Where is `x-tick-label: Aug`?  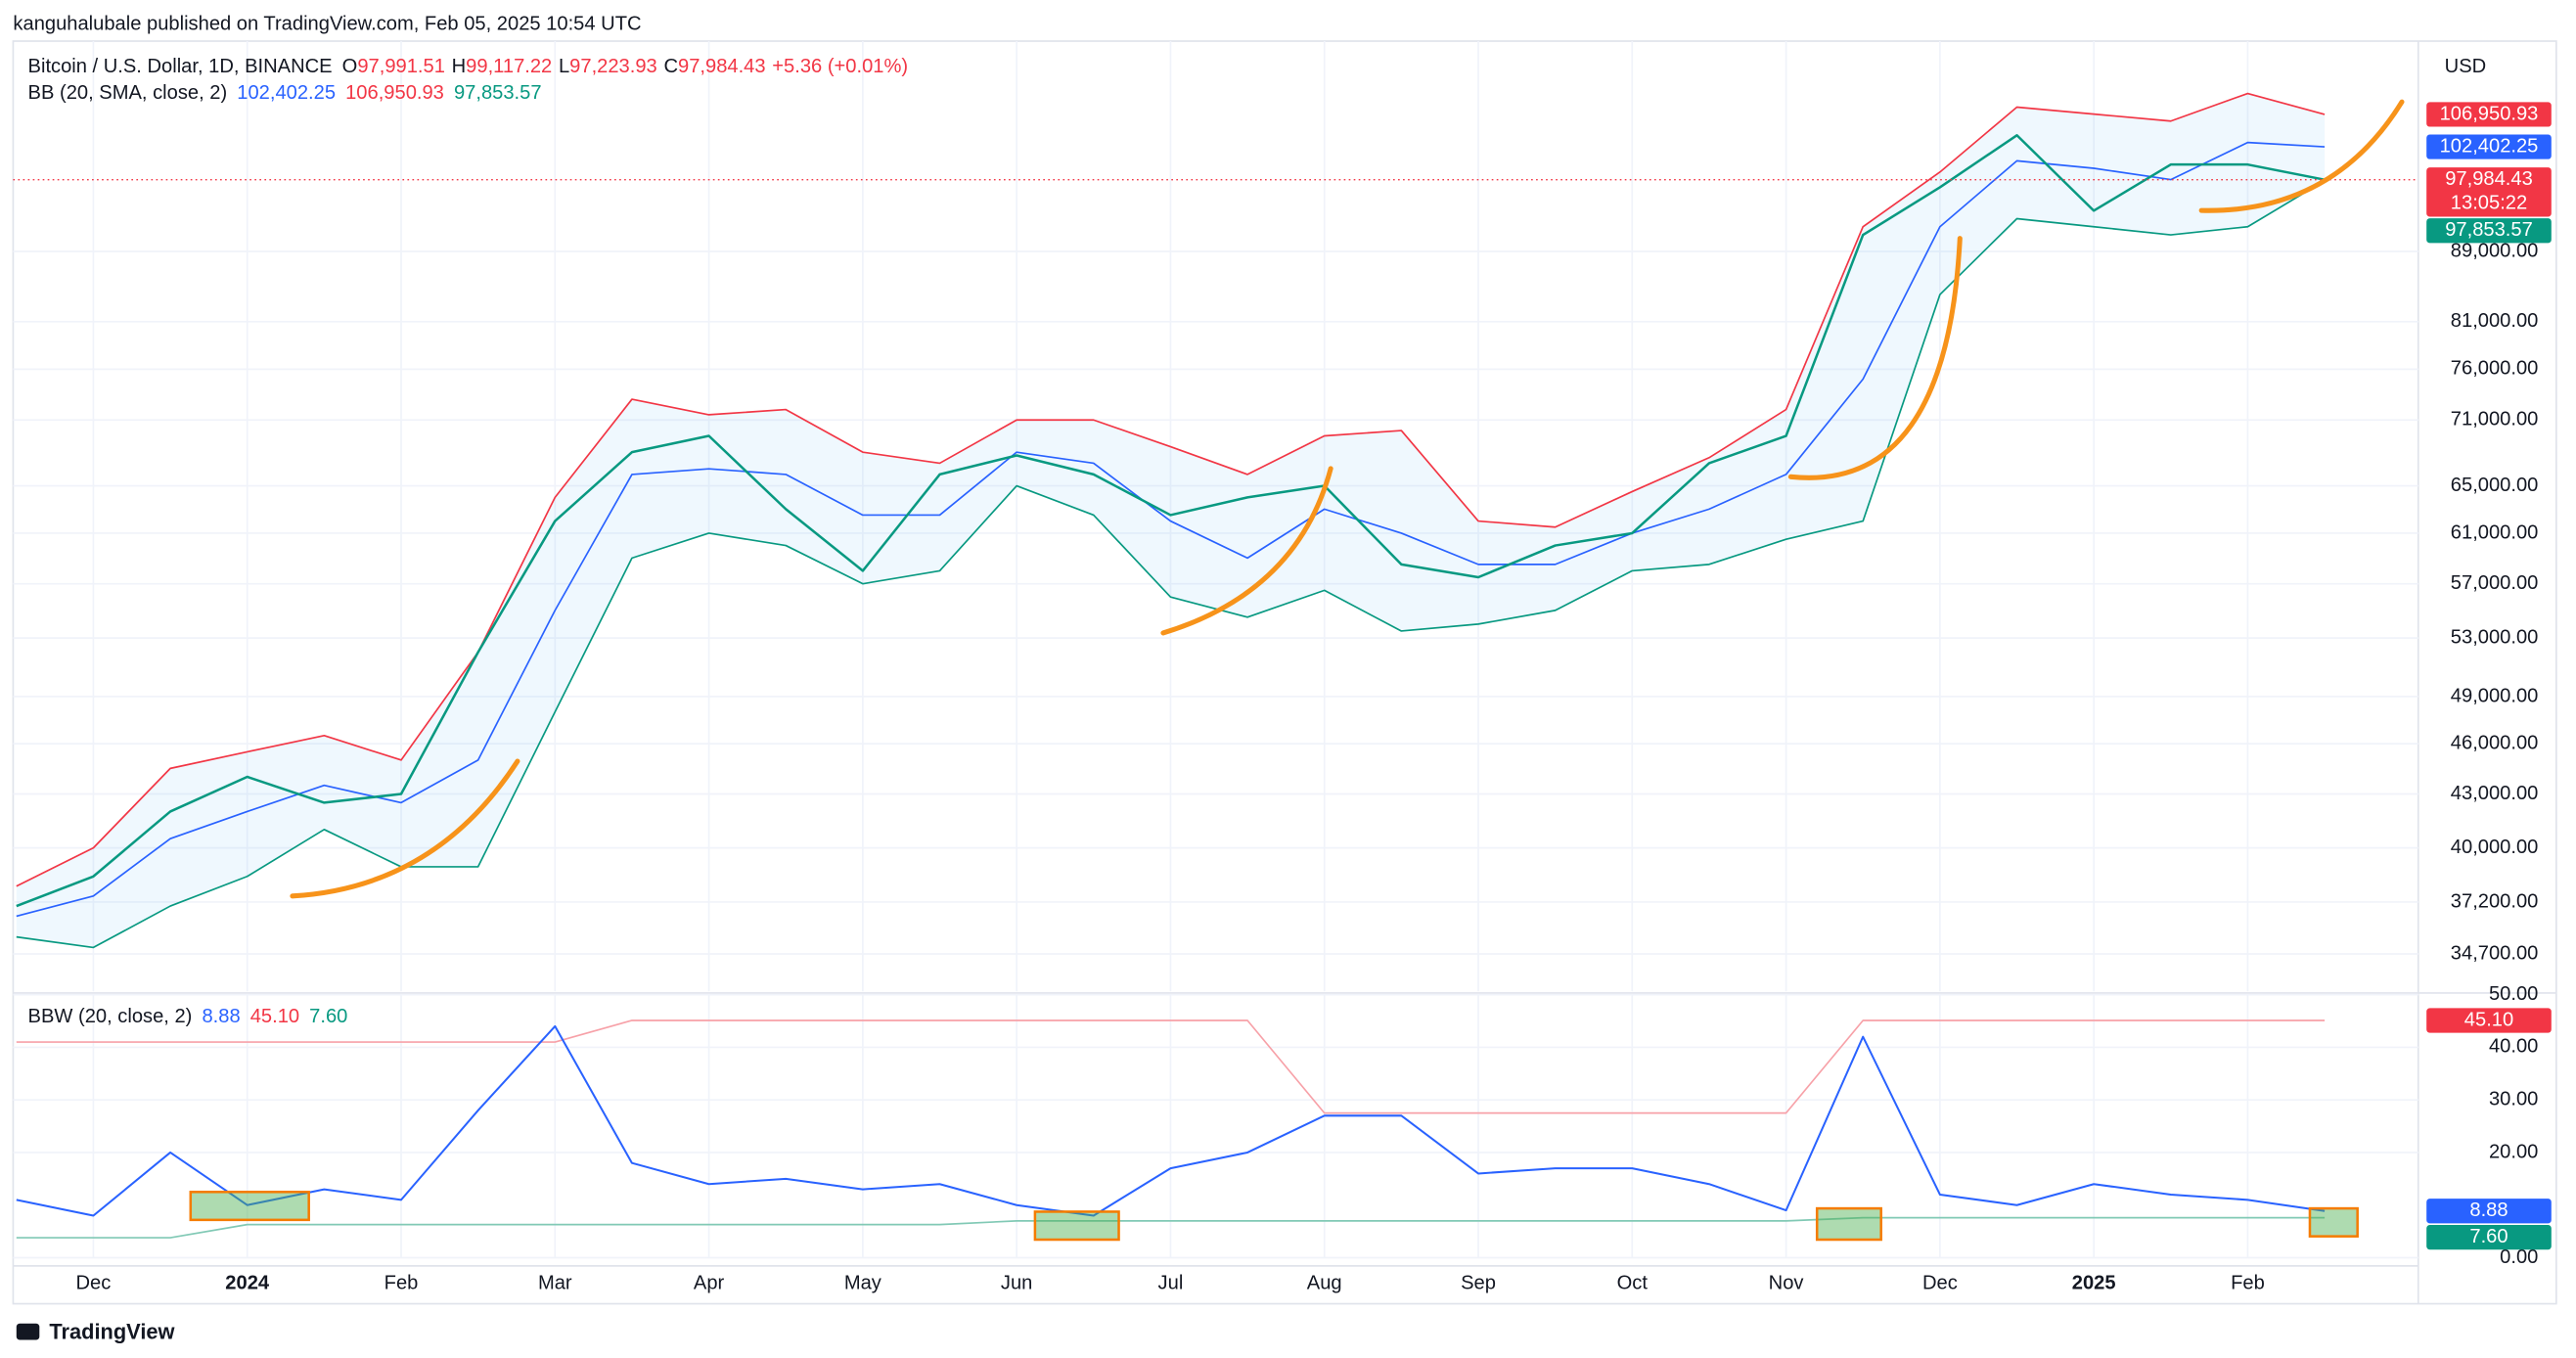 x-tick-label: Aug is located at coordinates (1324, 1283).